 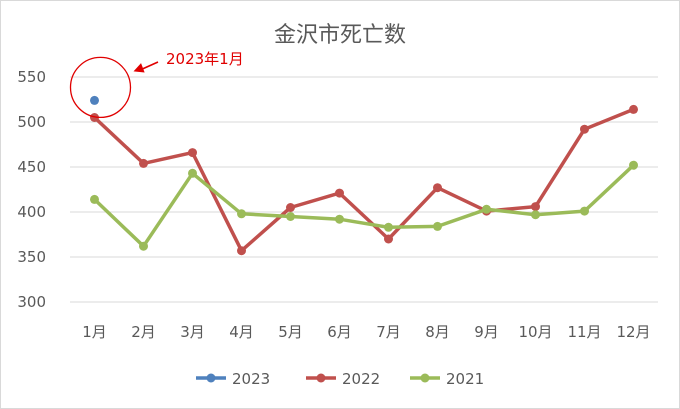 I want to click on x-tick-label: 4月, so click(x=241, y=332).